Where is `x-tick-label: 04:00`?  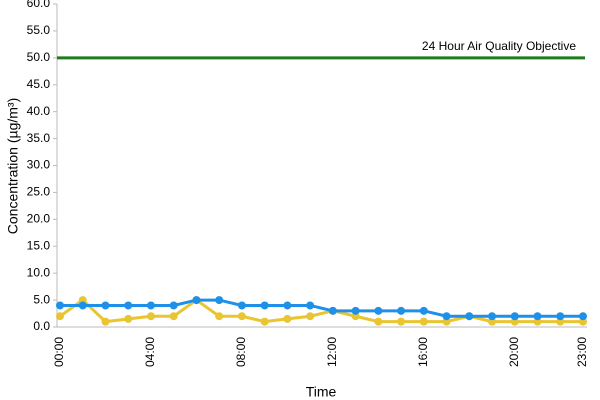
x-tick-label: 04:00 is located at coordinates (150, 352).